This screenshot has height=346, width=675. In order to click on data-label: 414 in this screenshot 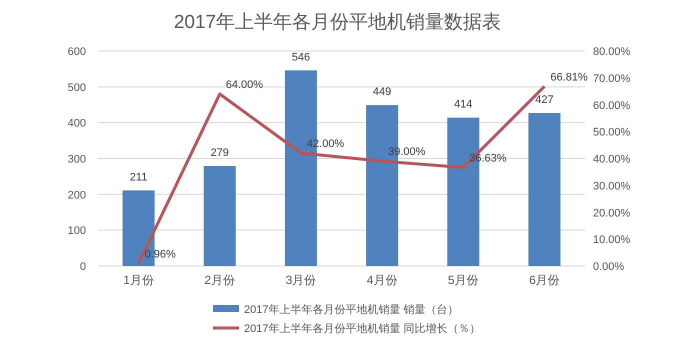, I will do `click(463, 104)`.